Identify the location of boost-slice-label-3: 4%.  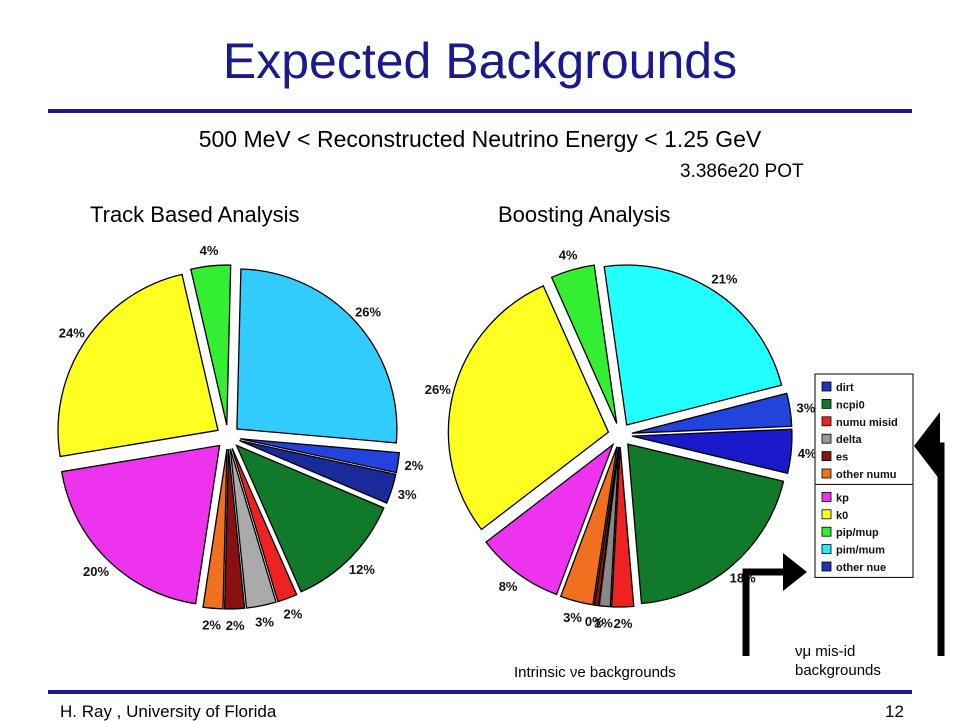
(807, 453).